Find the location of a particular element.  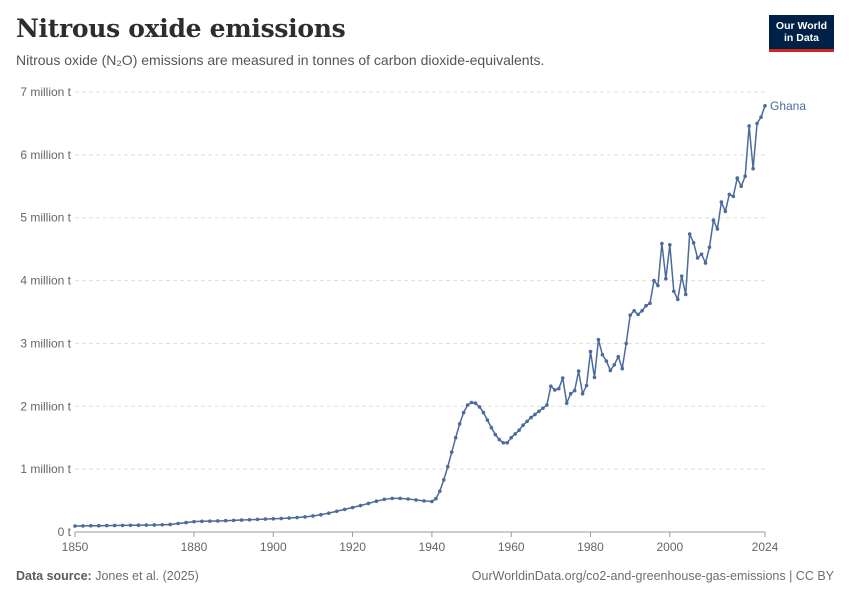

data-source-text: Jones et al. (2025) is located at coordinates (147, 576).